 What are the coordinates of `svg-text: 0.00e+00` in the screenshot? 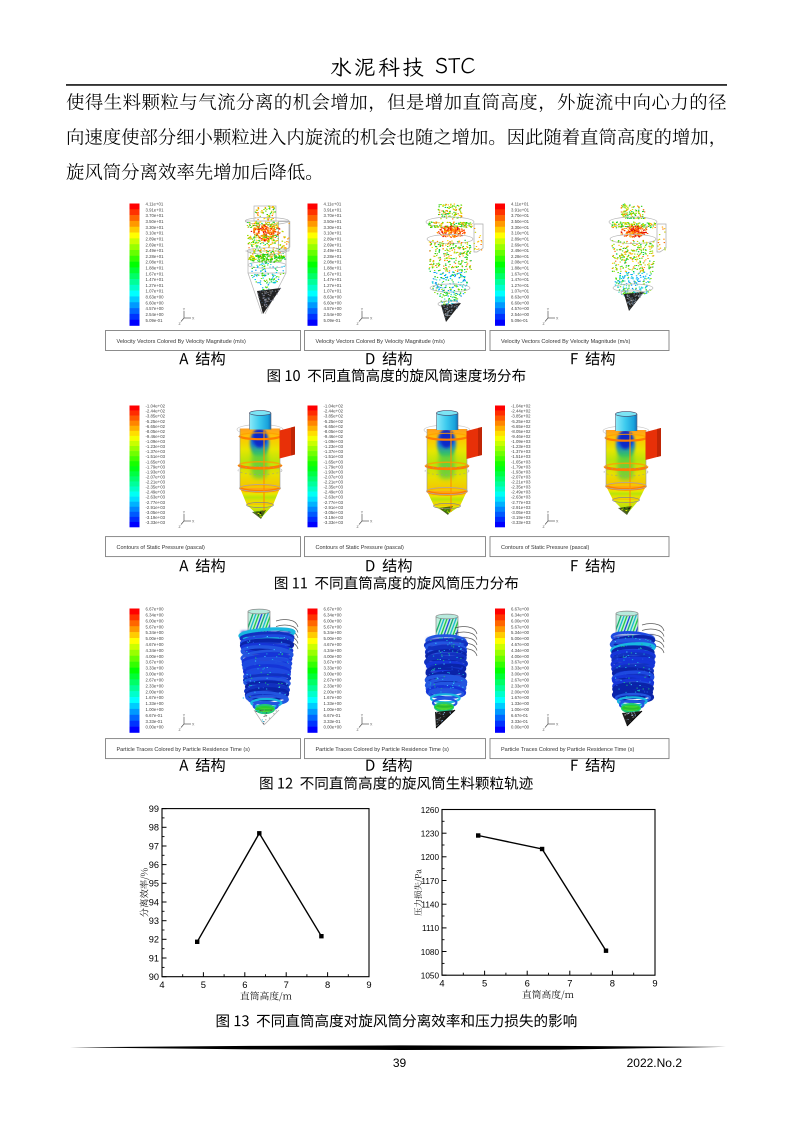 It's located at (520, 727).